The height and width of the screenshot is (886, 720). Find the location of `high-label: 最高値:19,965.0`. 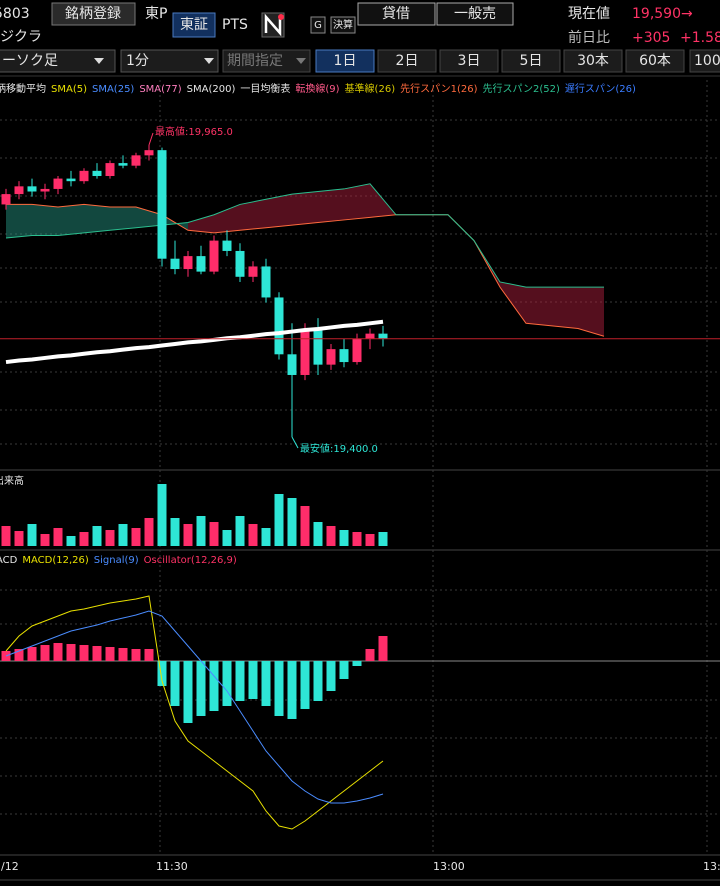

high-label: 最高値:19,965.0 is located at coordinates (194, 131).